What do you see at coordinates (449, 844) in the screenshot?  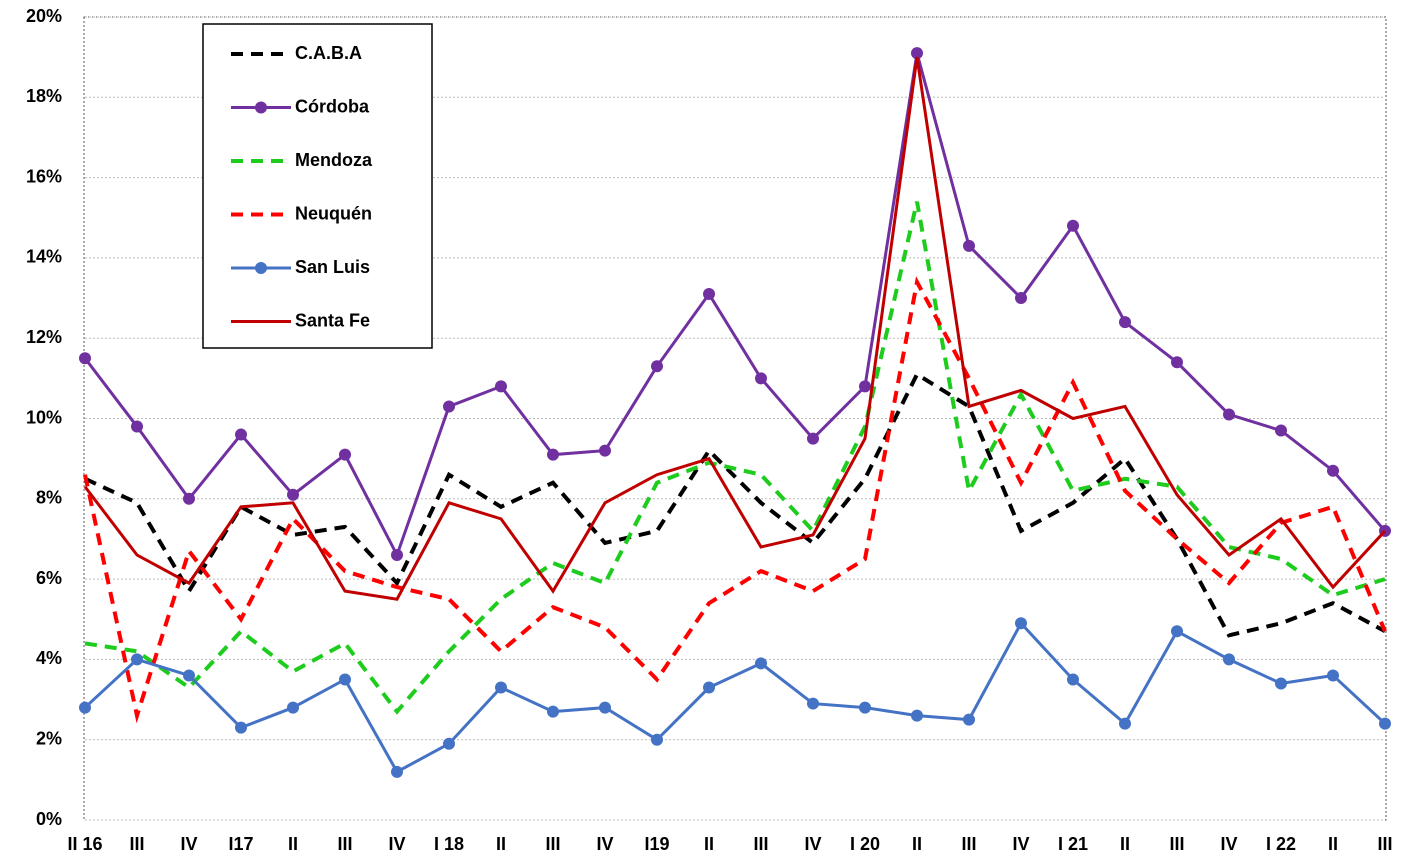 I see `x-tick-label: I 18` at bounding box center [449, 844].